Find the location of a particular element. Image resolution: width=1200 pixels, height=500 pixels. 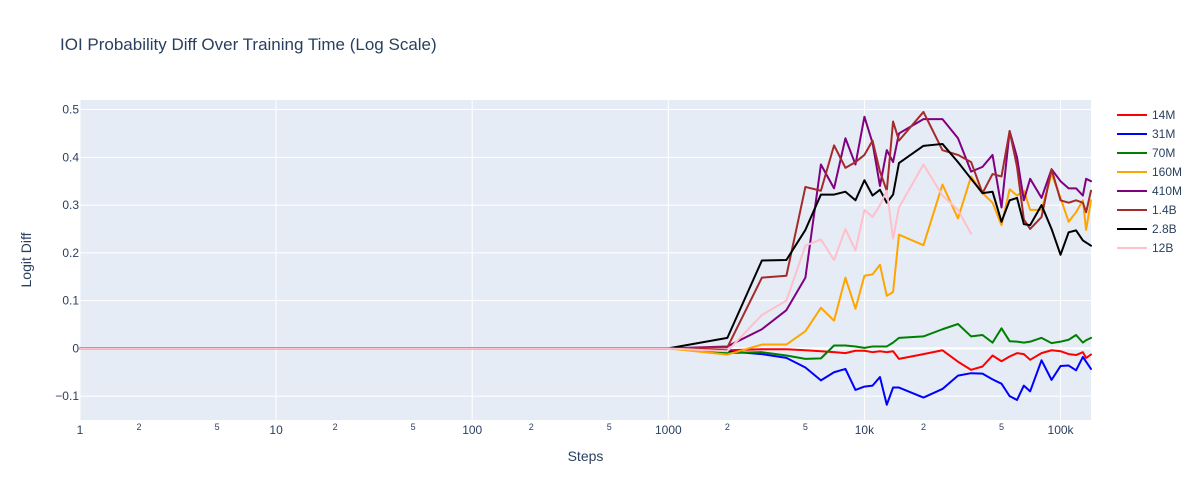

x-axis-label: Steps is located at coordinates (586, 456).